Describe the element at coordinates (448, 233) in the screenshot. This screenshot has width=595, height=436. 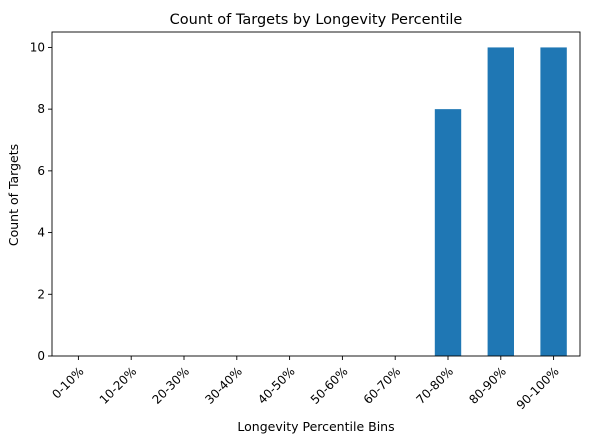
I see `bar-70-80%` at that location.